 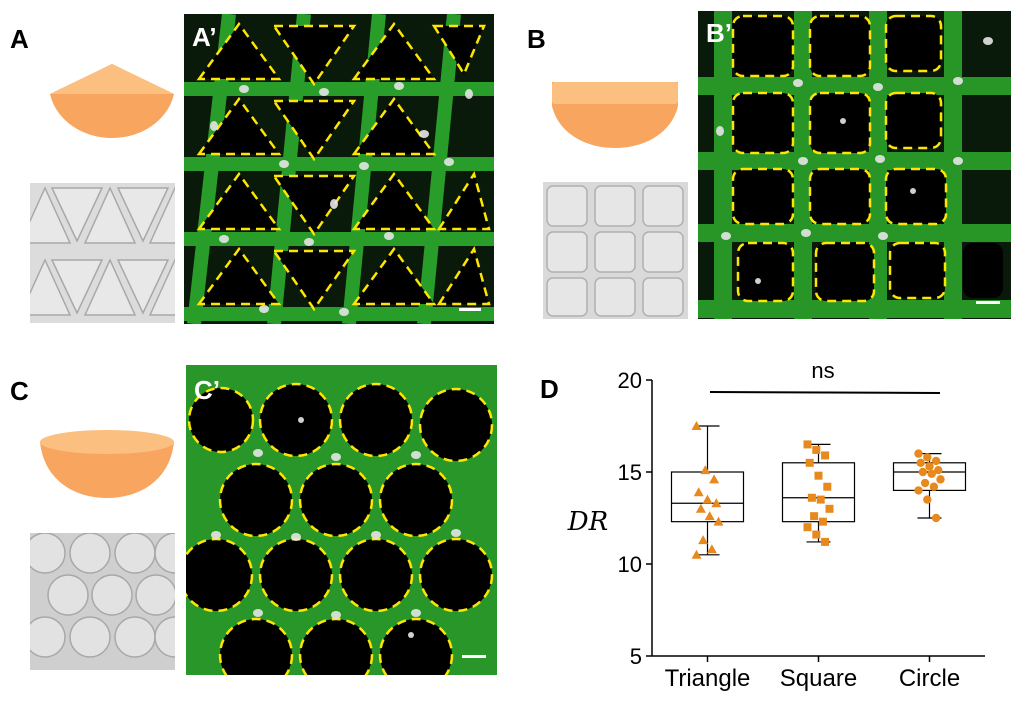 I want to click on y-tick-label: 15, so click(x=630, y=472).